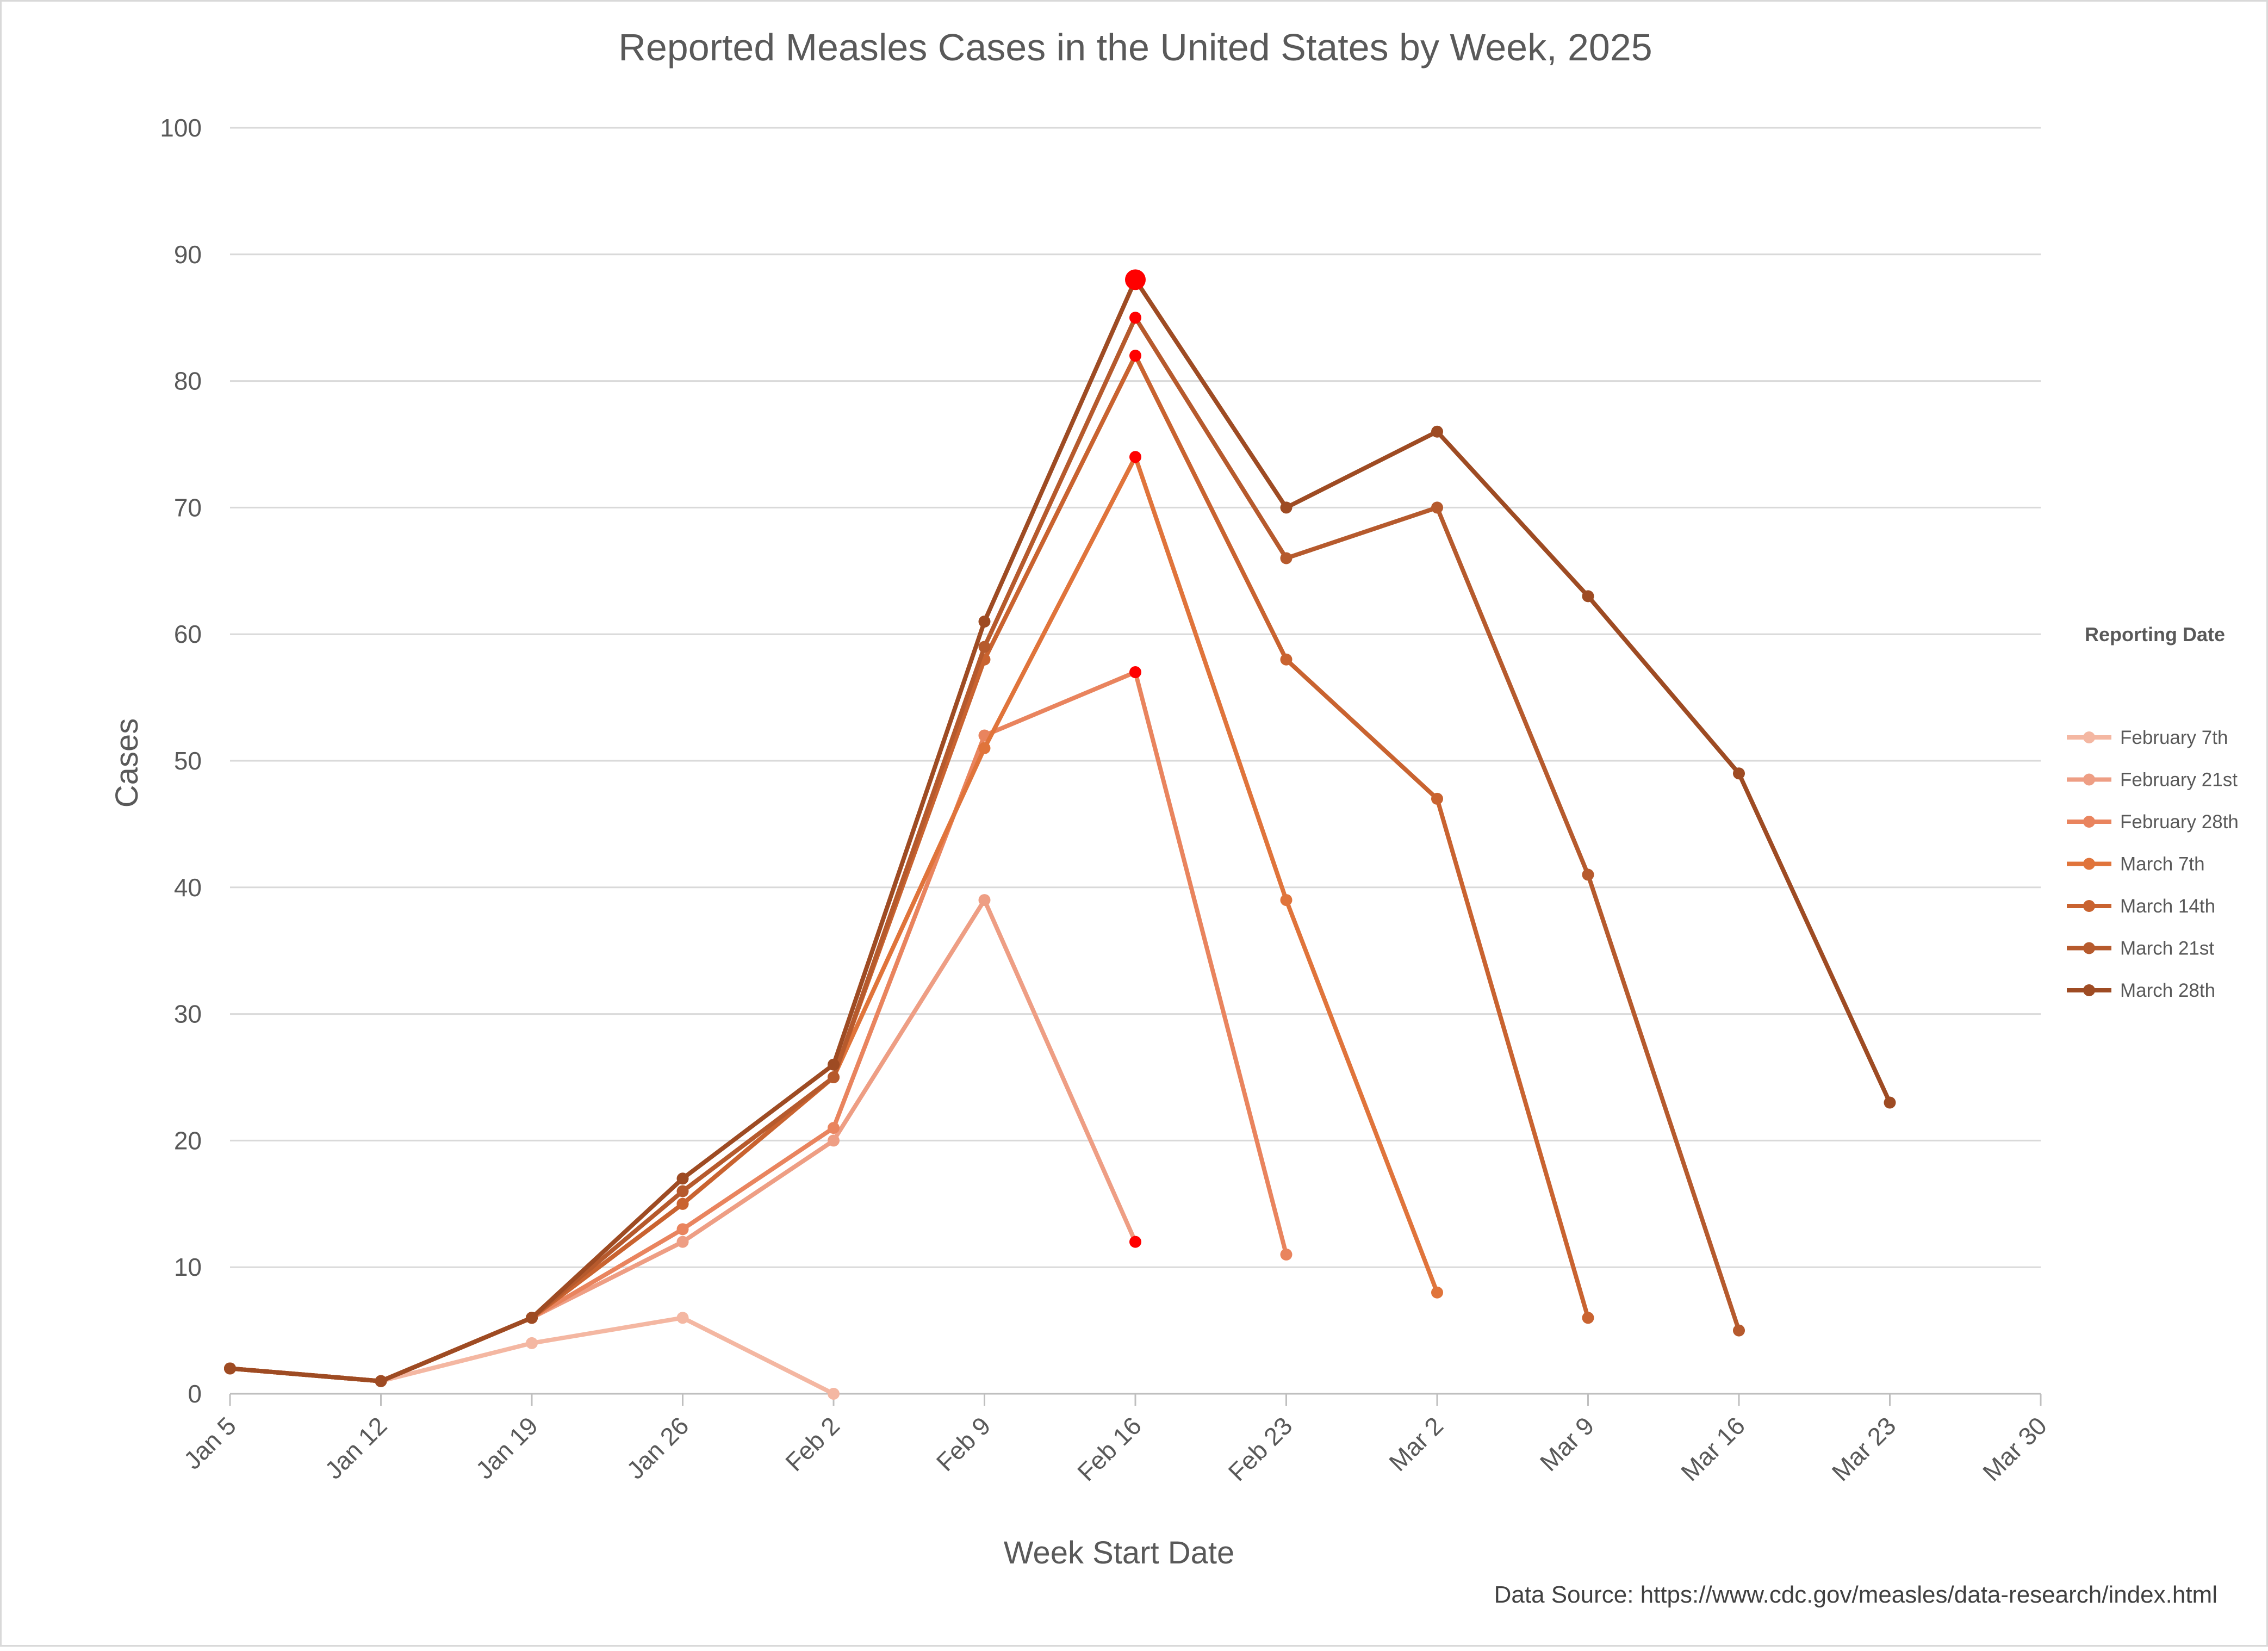  Describe the element at coordinates (1109, 1449) in the screenshot. I see `x-tick-label: Feb 16` at that location.